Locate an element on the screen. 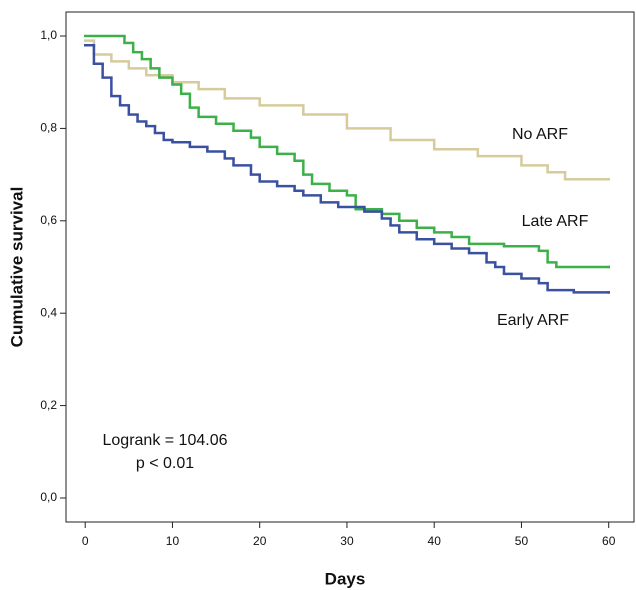 The height and width of the screenshot is (590, 636). x-axis-label: Days is located at coordinates (345, 578).